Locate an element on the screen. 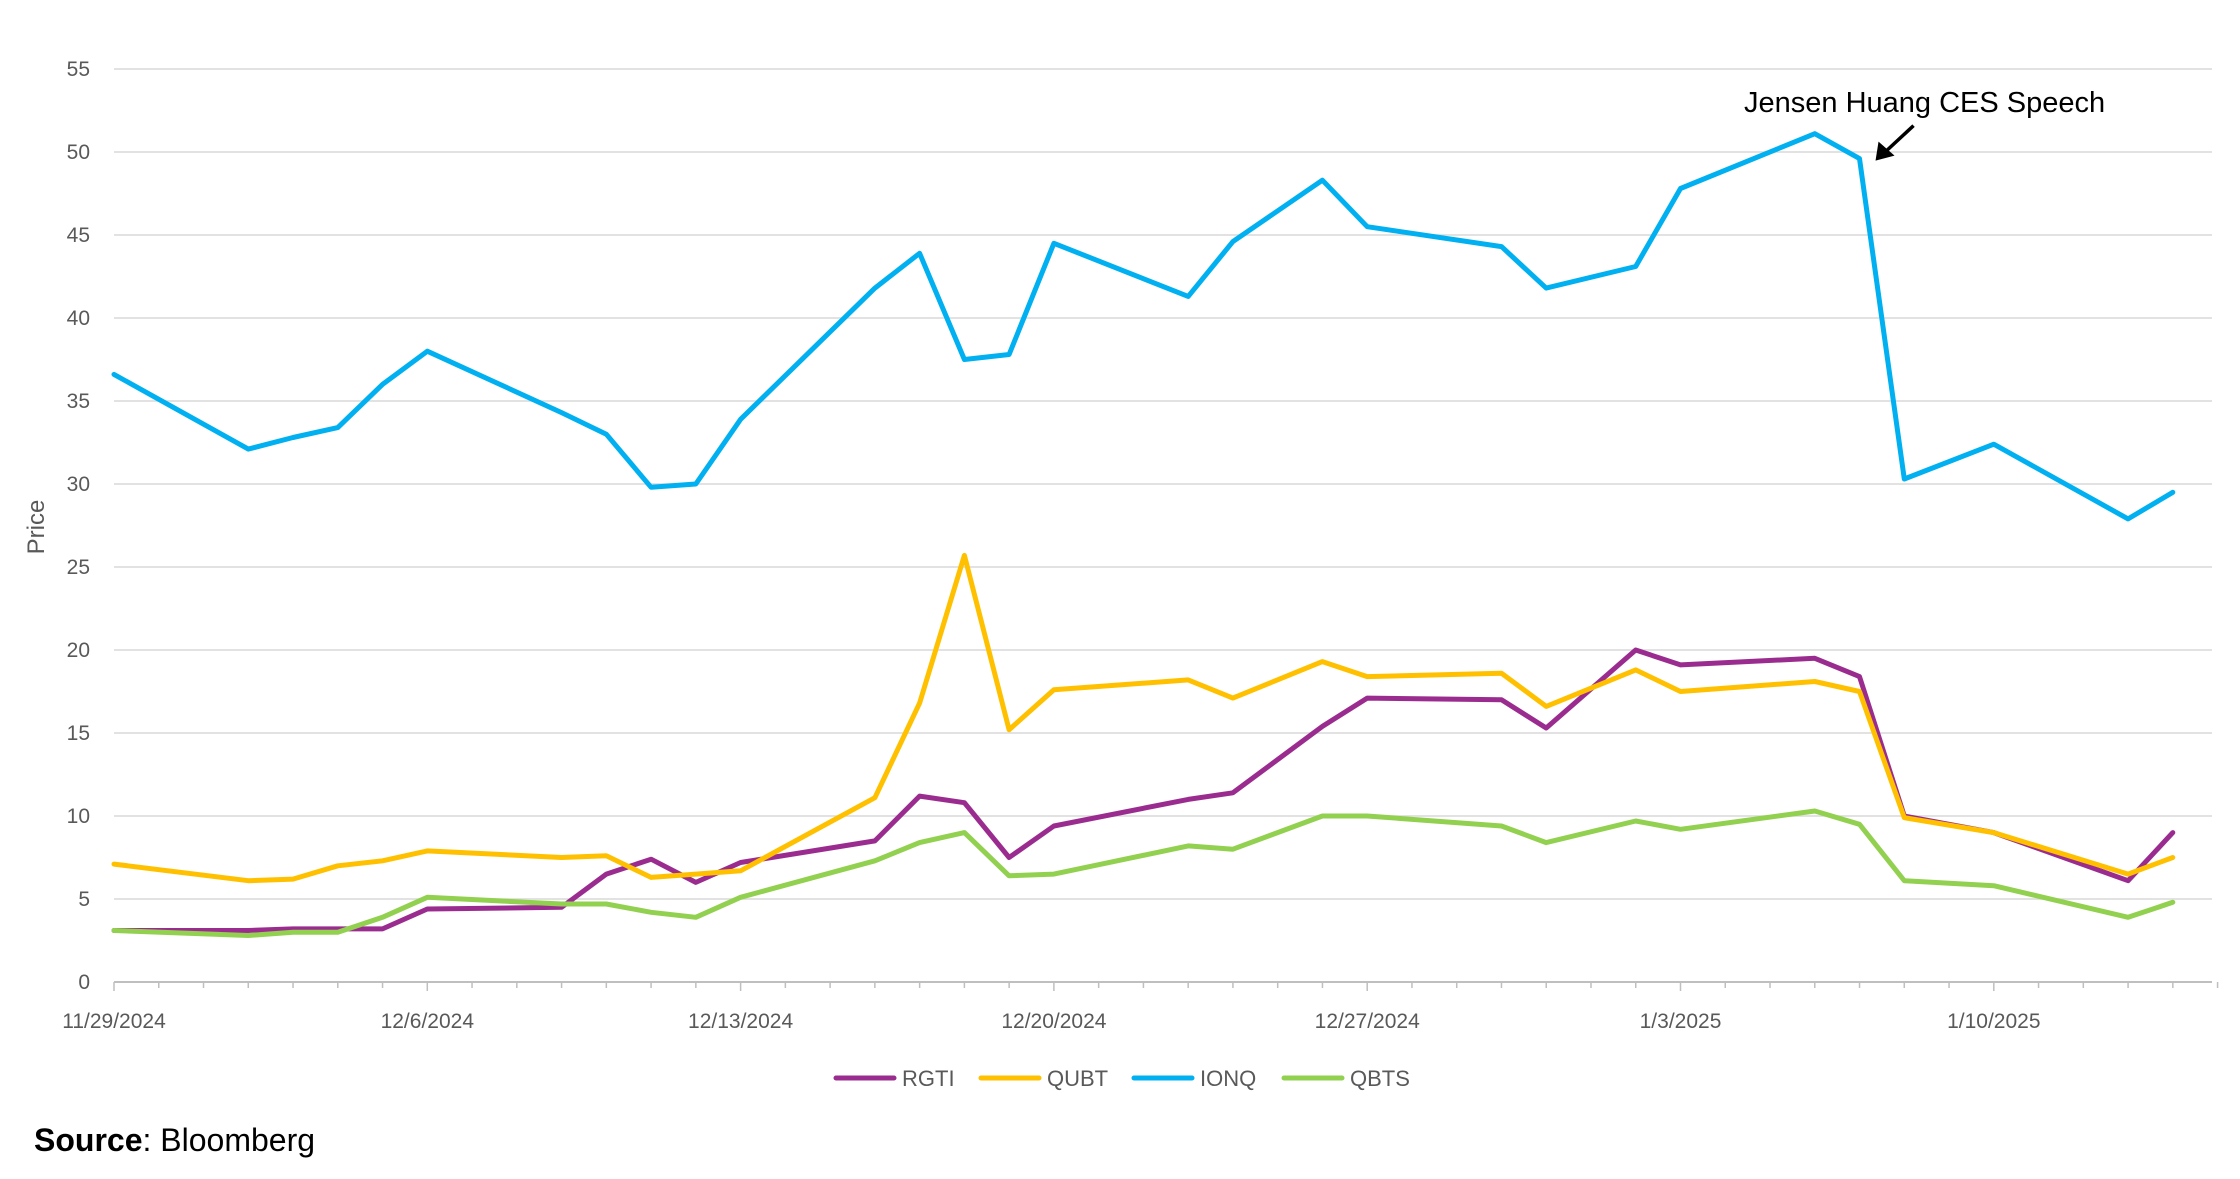 This screenshot has height=1179, width=2240. legend-item-ionq: IONQ is located at coordinates (1193, 1078).